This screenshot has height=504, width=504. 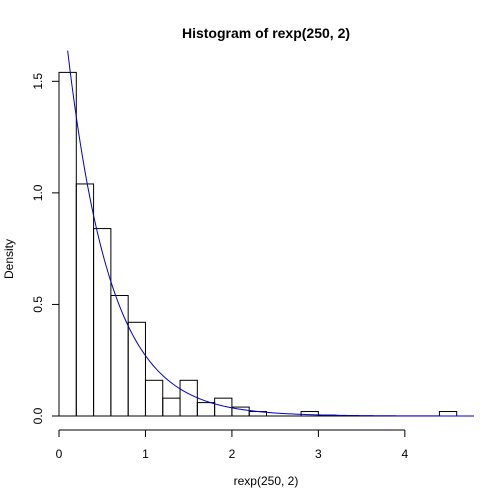 What do you see at coordinates (38, 304) in the screenshot?
I see `y-tick-label: 0.5` at bounding box center [38, 304].